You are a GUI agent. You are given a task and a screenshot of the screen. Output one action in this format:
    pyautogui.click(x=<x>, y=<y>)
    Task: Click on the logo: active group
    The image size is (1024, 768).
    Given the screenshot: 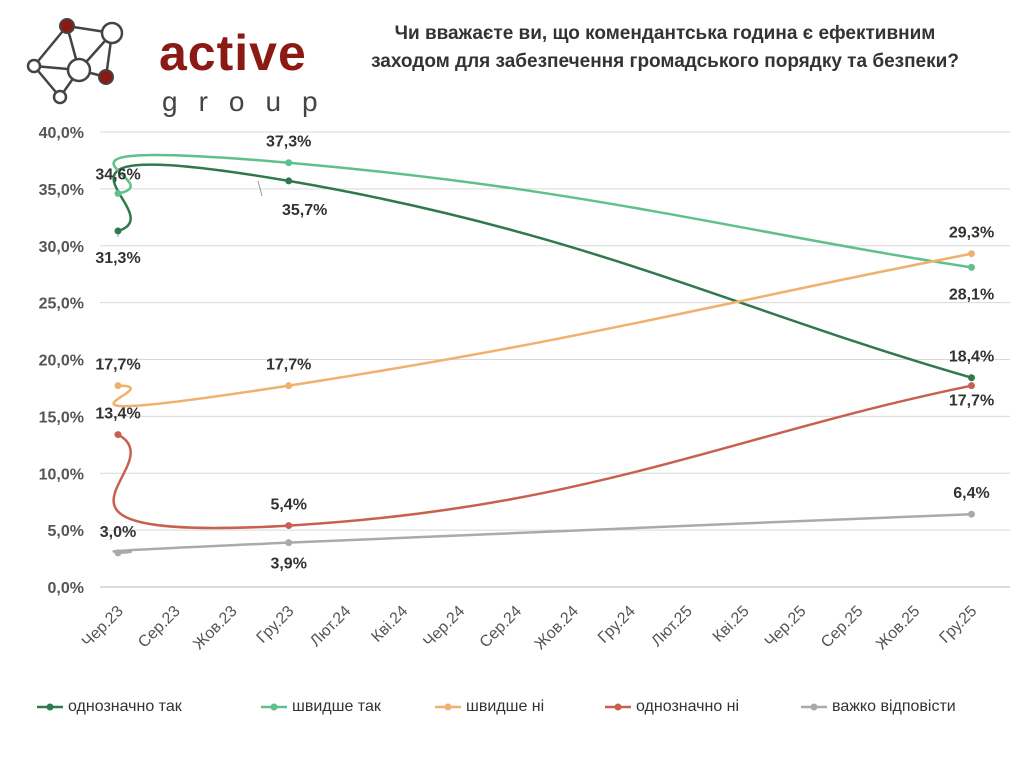 What is the action you would take?
    pyautogui.click(x=170, y=65)
    